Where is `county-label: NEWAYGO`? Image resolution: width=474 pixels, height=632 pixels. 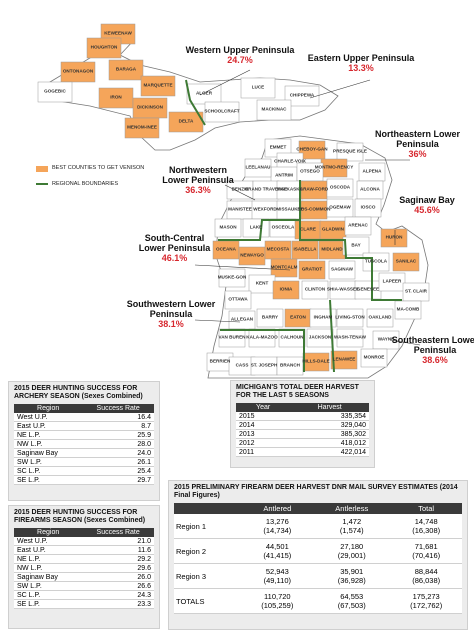
county-label: NEWAYGO is located at coordinates (252, 255).